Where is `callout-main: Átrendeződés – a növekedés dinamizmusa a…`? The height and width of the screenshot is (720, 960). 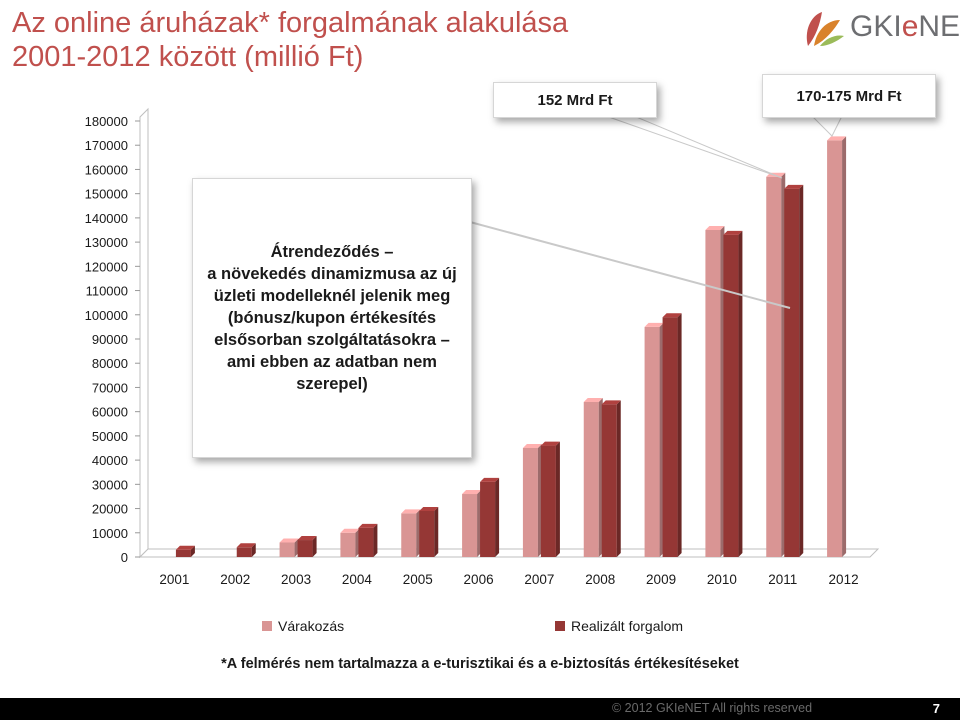 callout-main: Átrendeződés – a növekedés dinamizmusa a… is located at coordinates (332, 318).